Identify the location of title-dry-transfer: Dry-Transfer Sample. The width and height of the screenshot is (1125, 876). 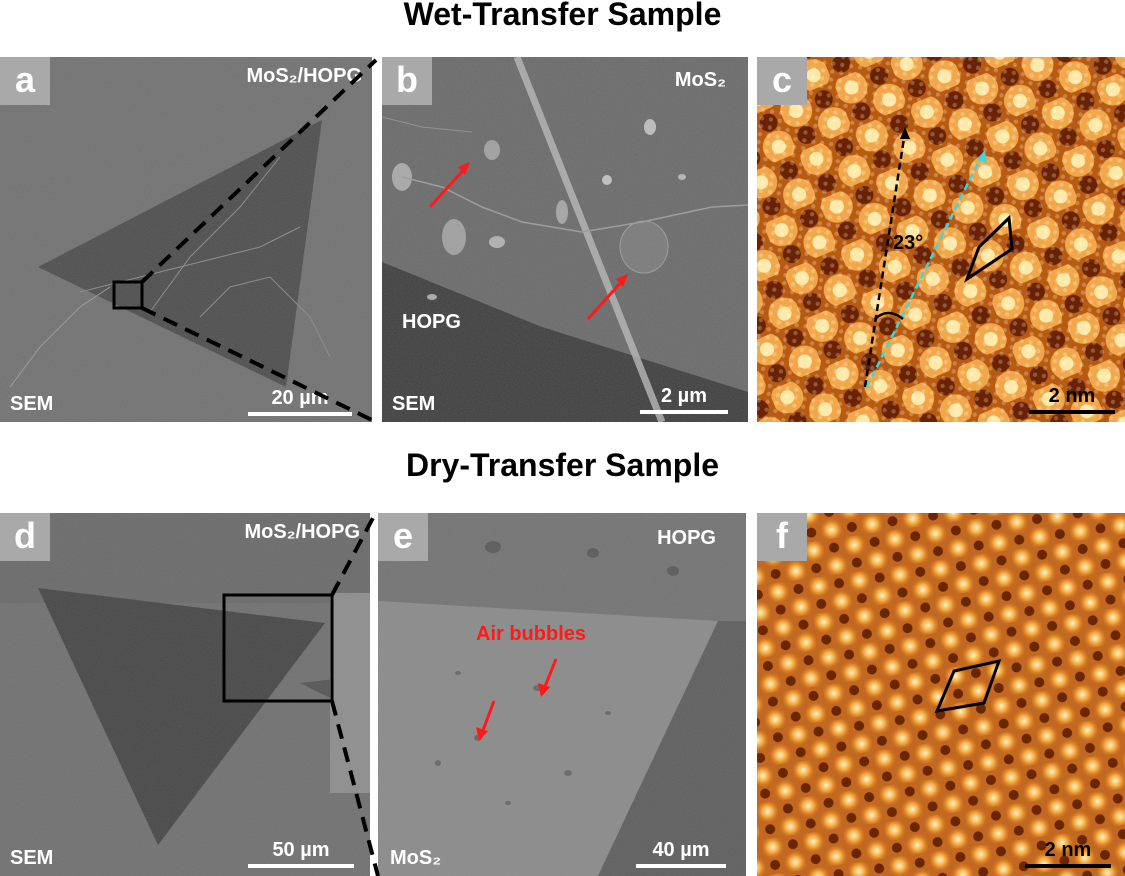
(562, 465).